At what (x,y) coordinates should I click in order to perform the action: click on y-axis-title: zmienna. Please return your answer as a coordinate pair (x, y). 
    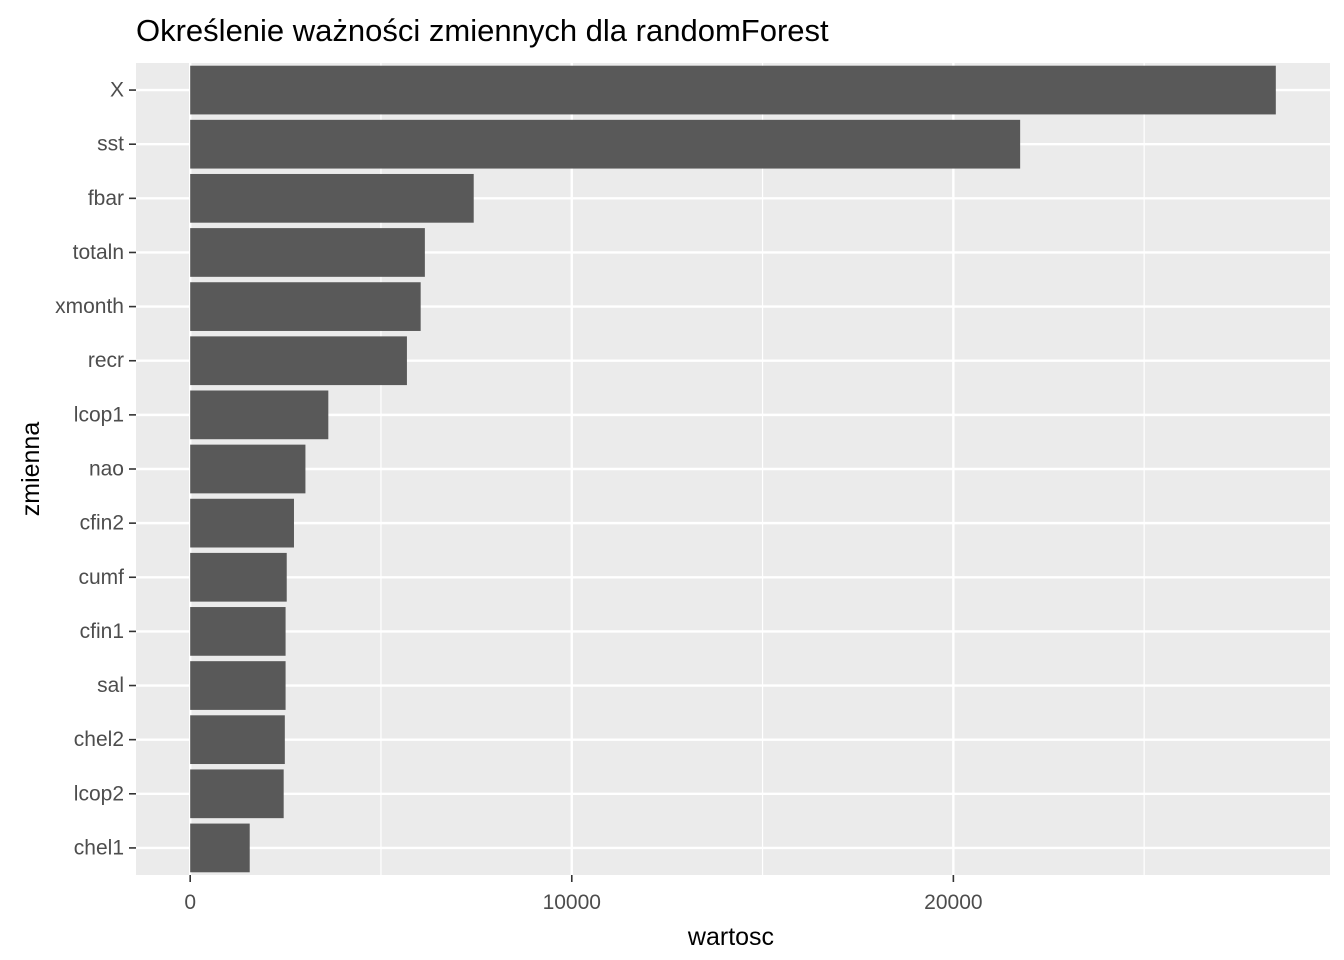
    Looking at the image, I should click on (31, 469).